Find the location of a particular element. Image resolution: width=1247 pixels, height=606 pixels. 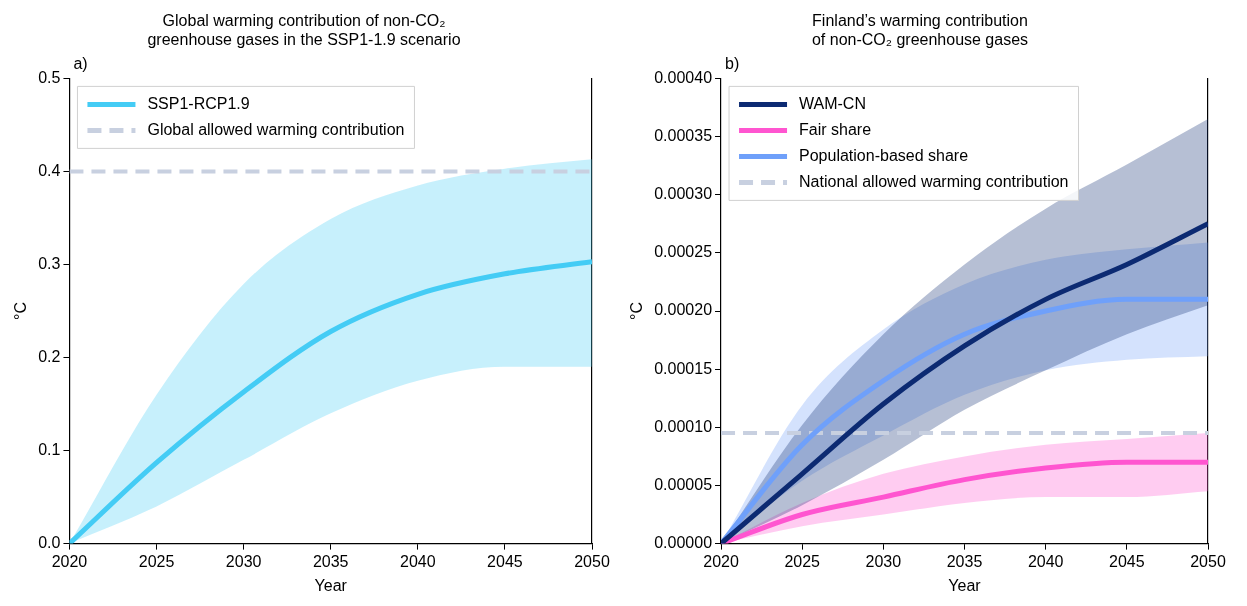

legend-label: National allowed warming contribution is located at coordinates (934, 181).